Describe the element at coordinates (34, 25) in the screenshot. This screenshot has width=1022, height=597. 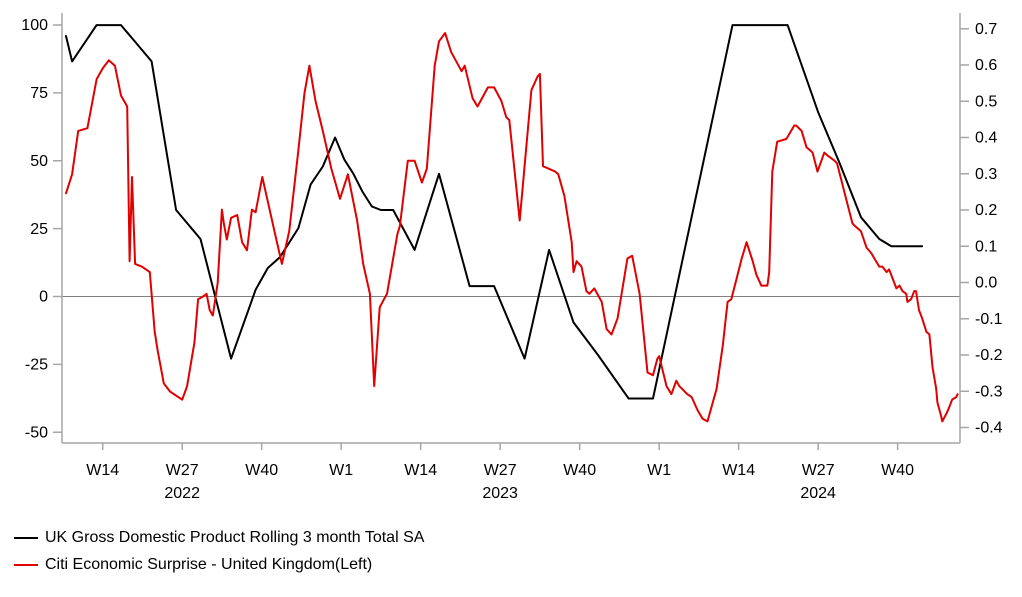
I see `left-axis-tick-label: 100` at that location.